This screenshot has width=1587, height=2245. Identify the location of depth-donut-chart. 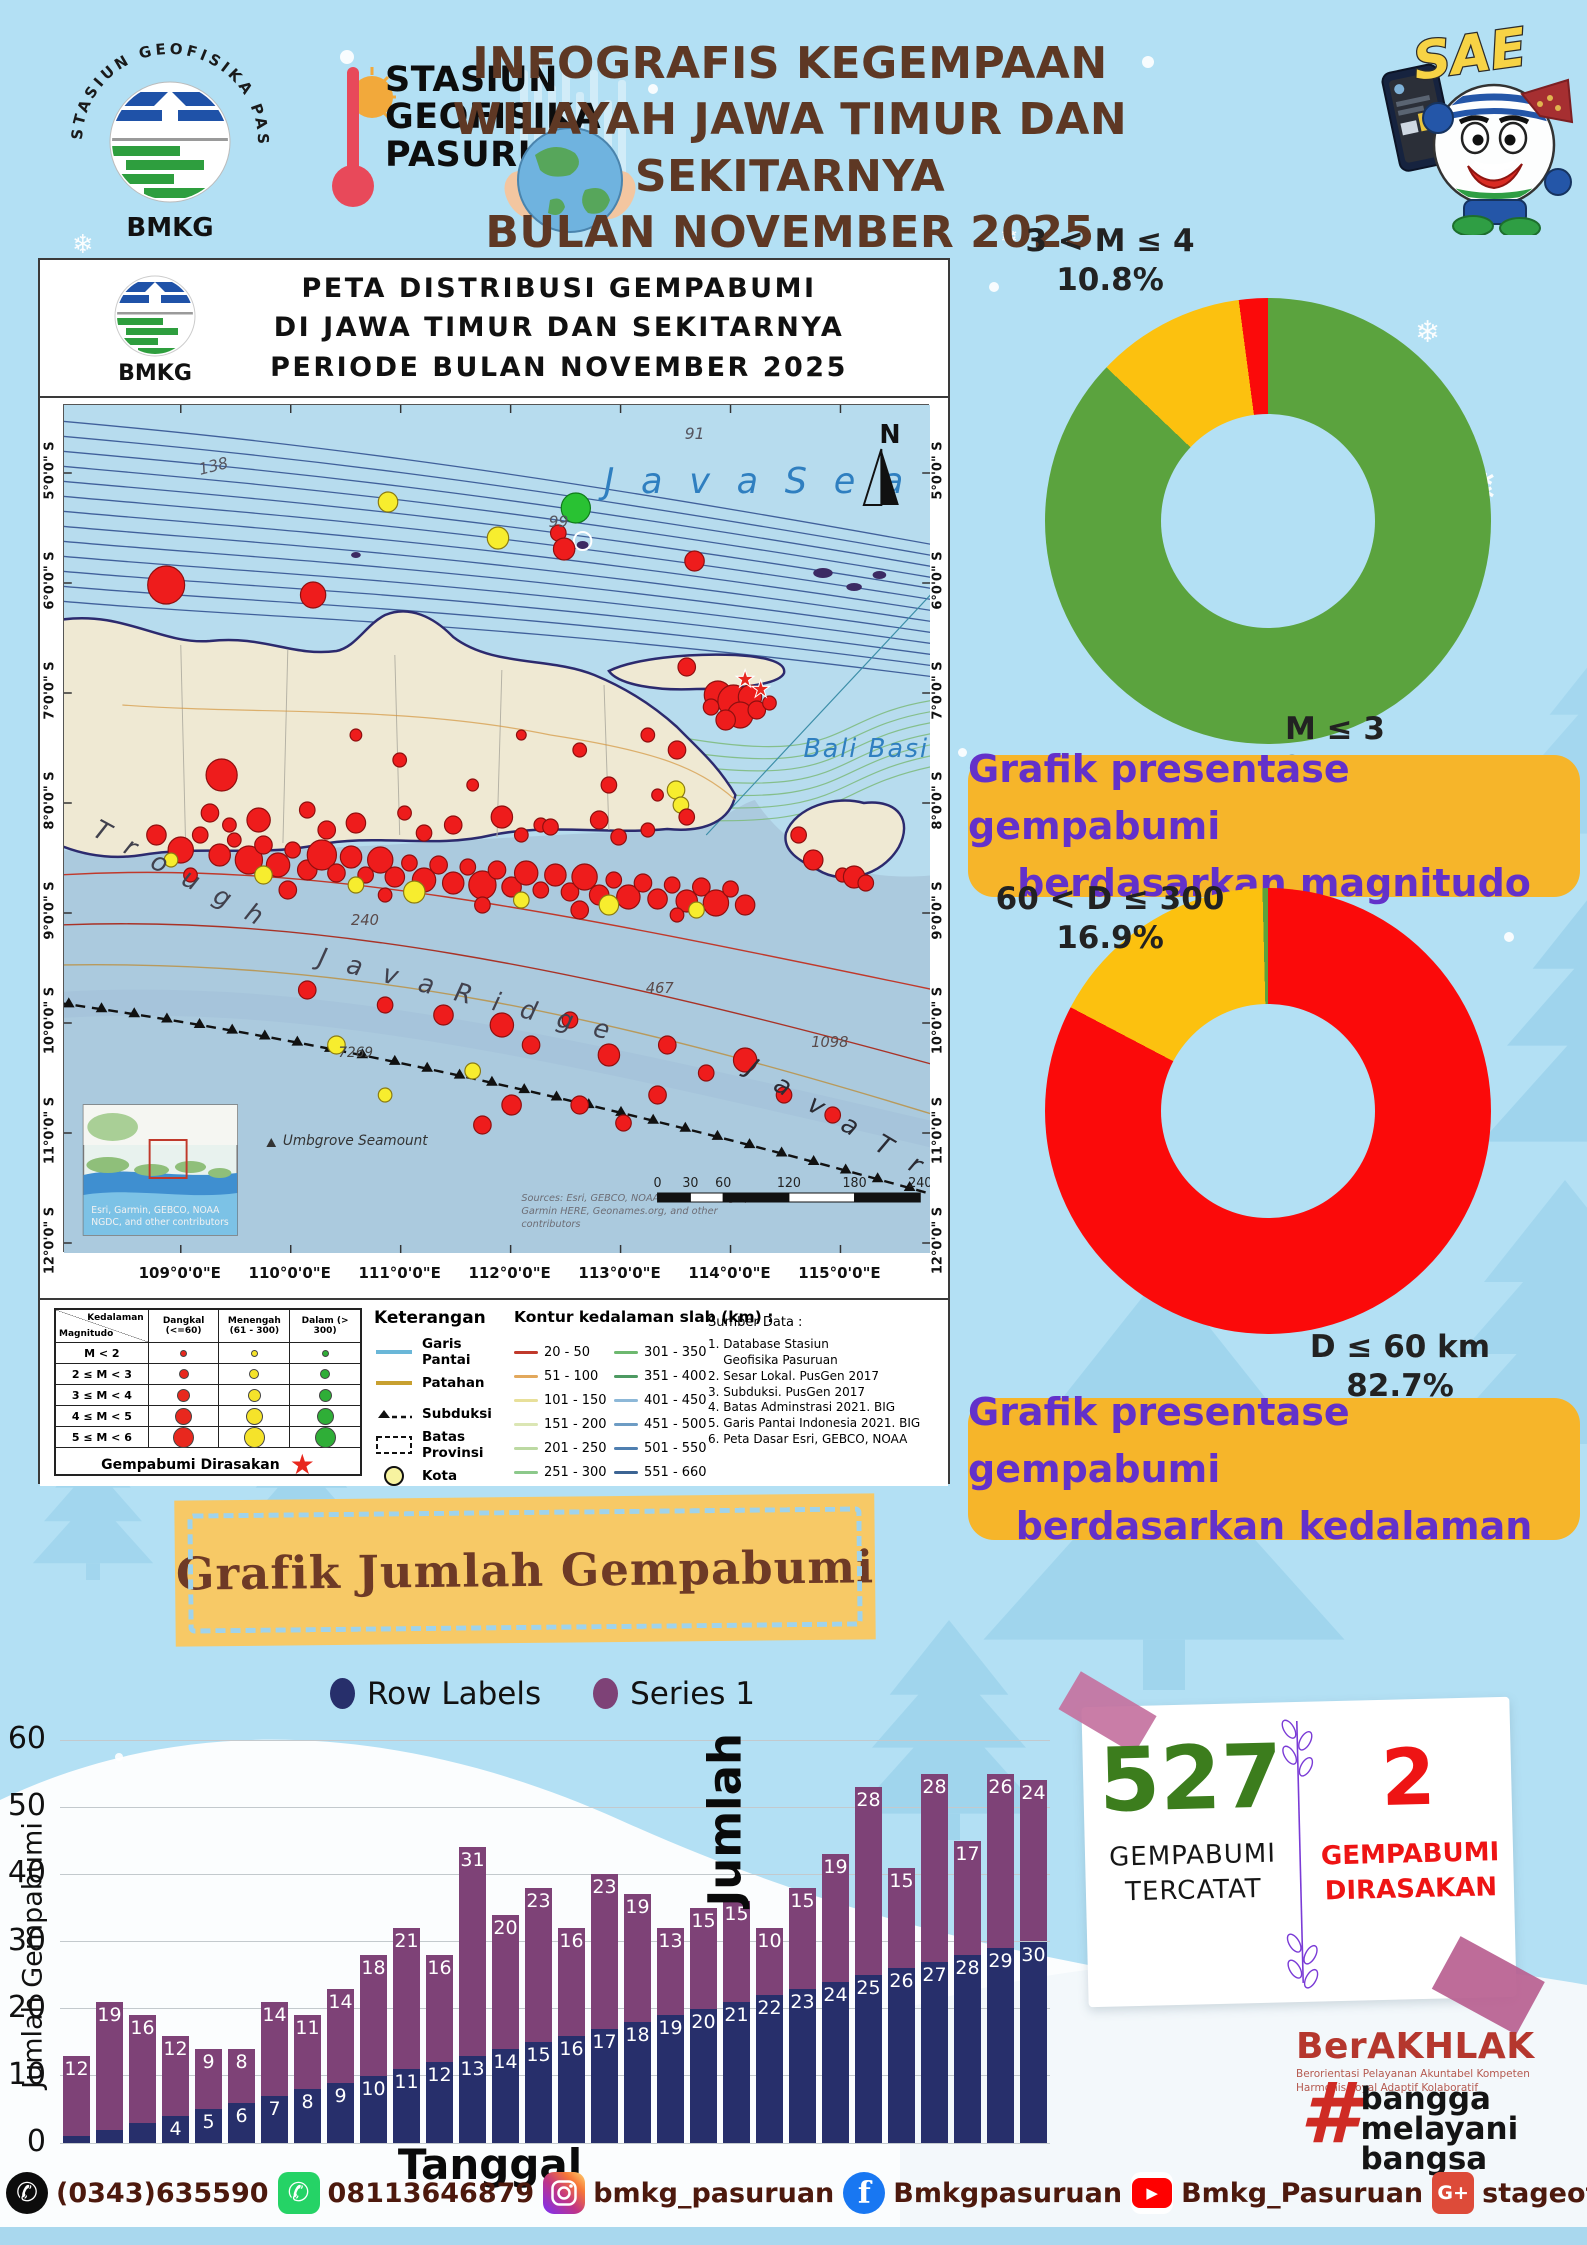
(1268, 1111).